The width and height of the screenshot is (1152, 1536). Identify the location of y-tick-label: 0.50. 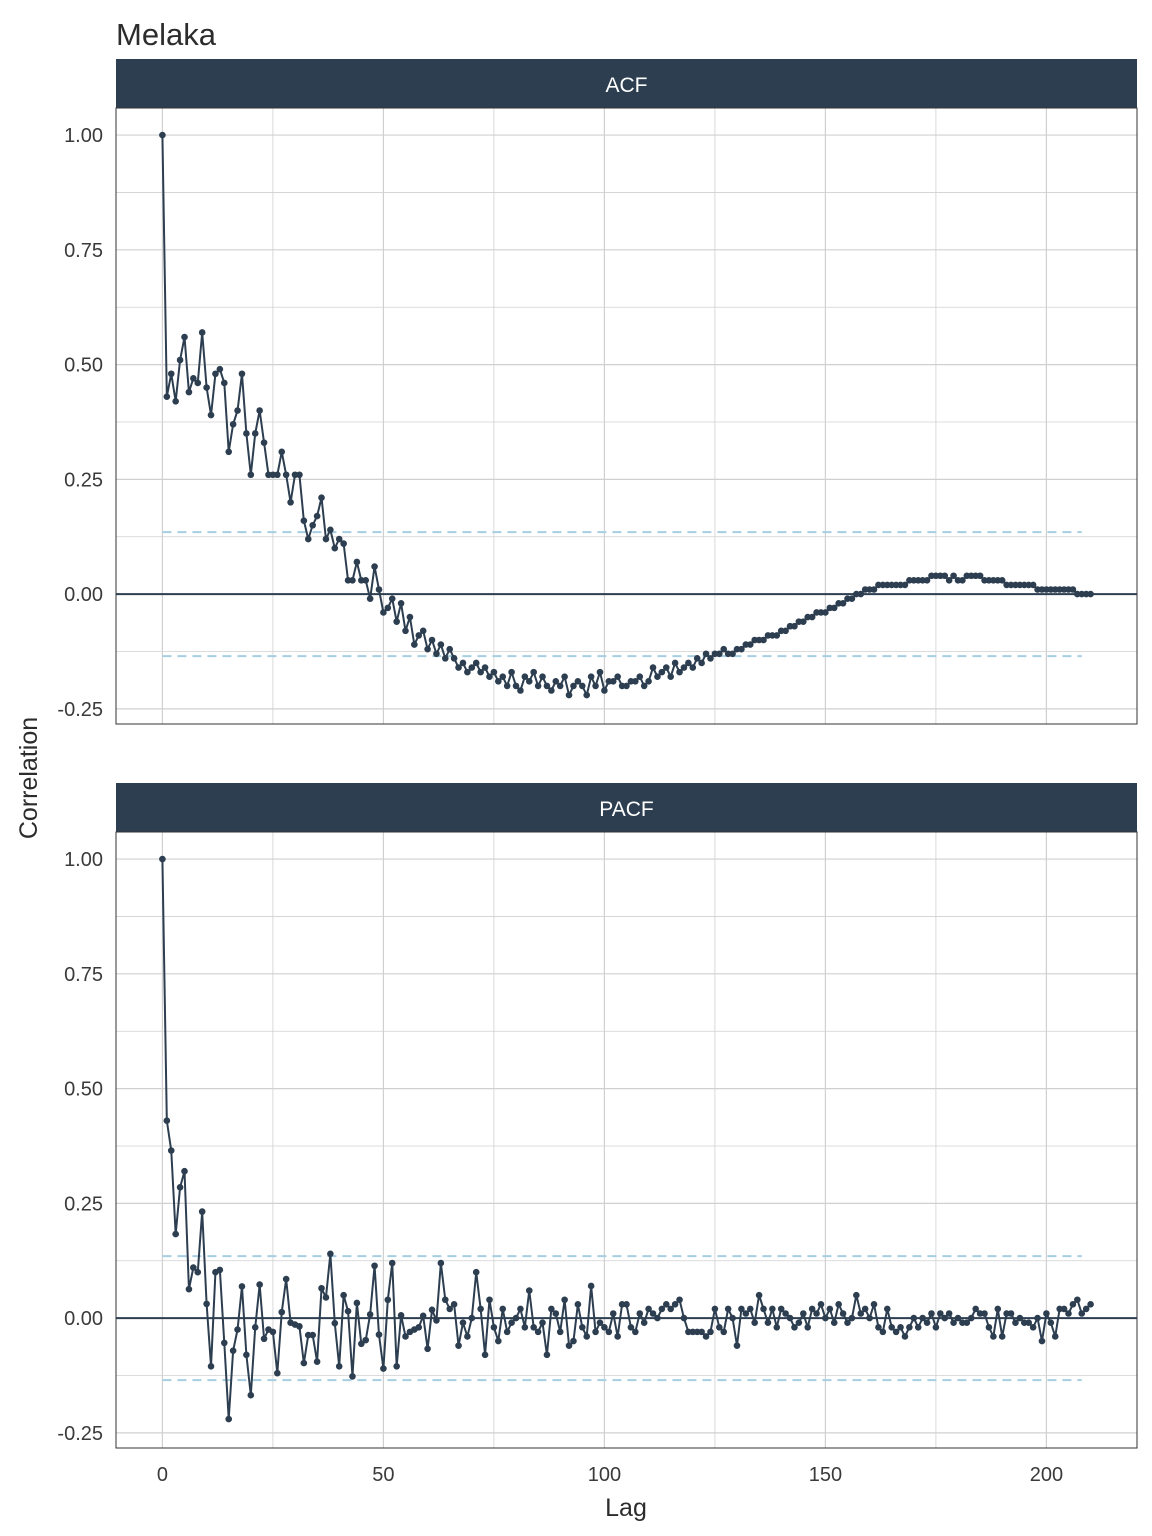
(83, 366).